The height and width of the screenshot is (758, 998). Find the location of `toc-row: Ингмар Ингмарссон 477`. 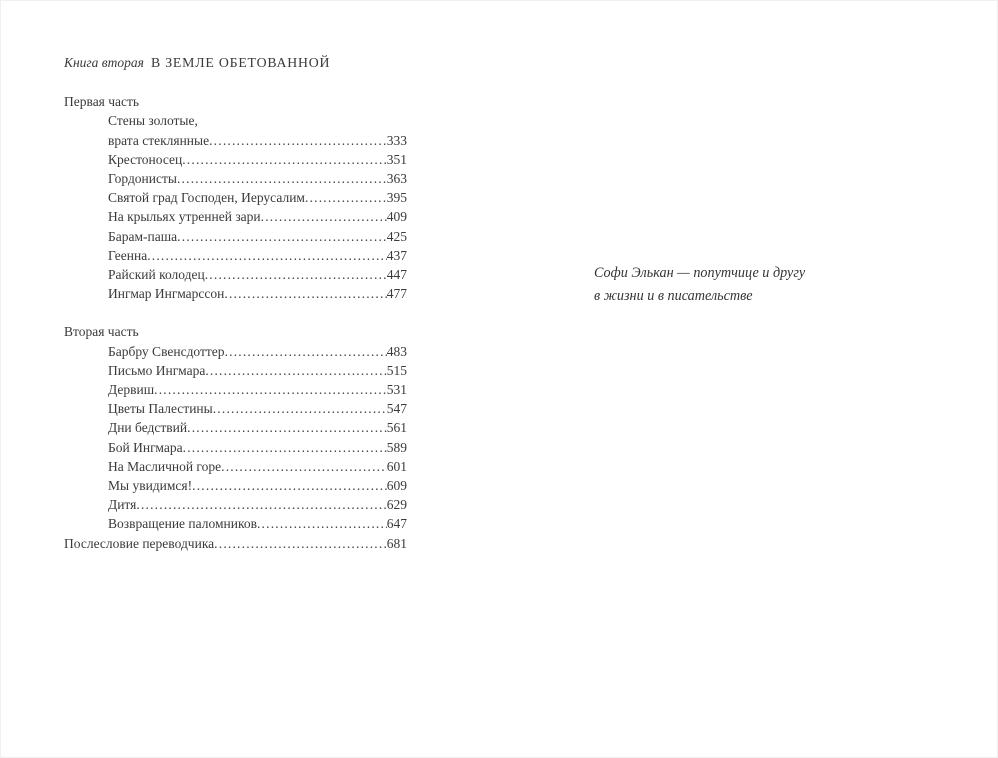

toc-row: Ингмар Ингмарссон 477 is located at coordinates (257, 293).